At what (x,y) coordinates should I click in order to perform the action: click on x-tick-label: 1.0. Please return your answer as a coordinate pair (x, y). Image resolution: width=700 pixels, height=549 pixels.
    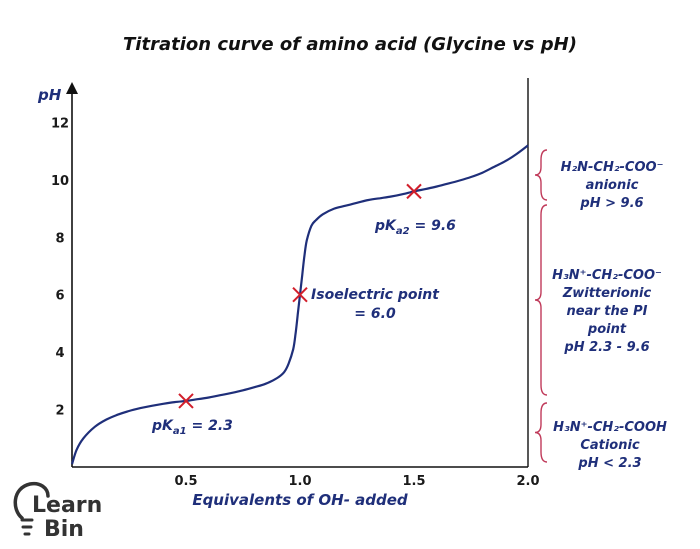
    Looking at the image, I should click on (299, 481).